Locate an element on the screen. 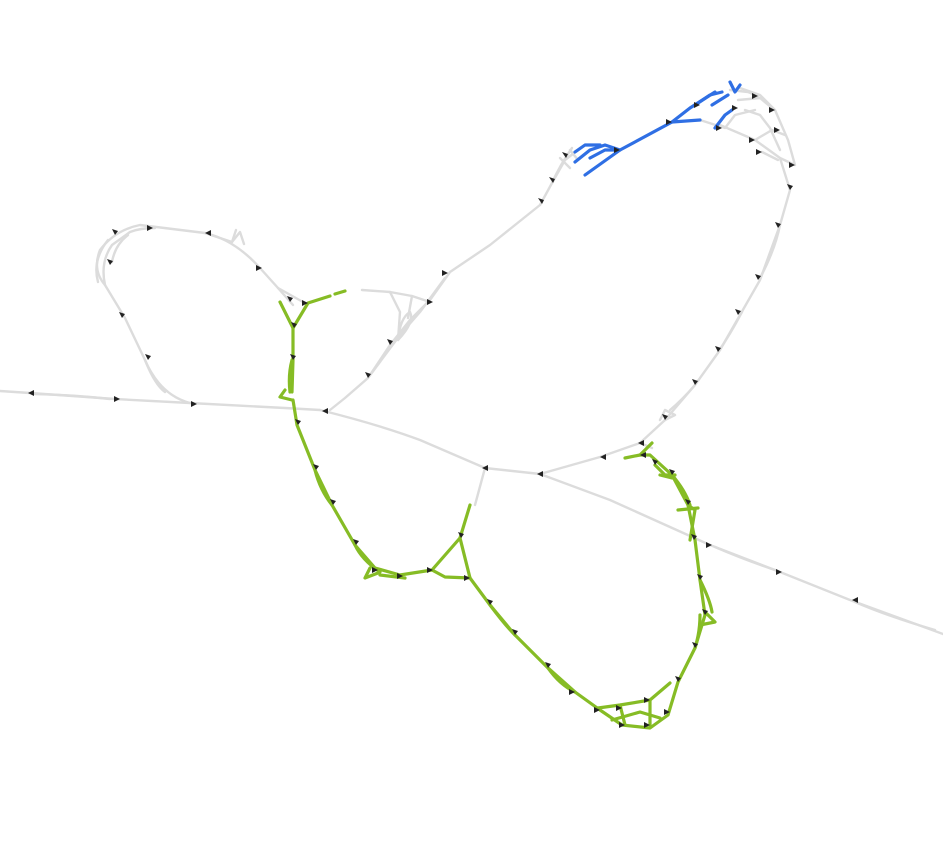 The height and width of the screenshot is (841, 943). blue-edge-group is located at coordinates (657, 128).